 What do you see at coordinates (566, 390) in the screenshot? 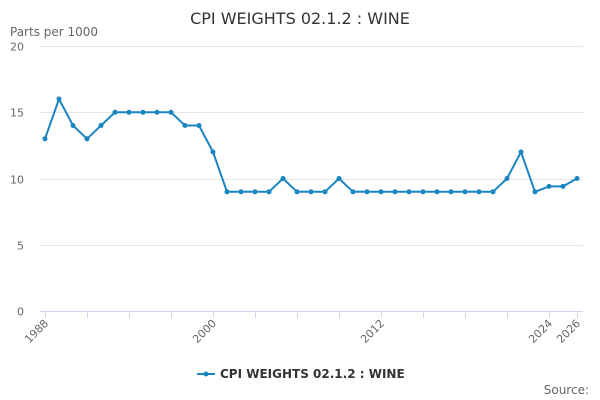
I see `source-label: Source:` at bounding box center [566, 390].